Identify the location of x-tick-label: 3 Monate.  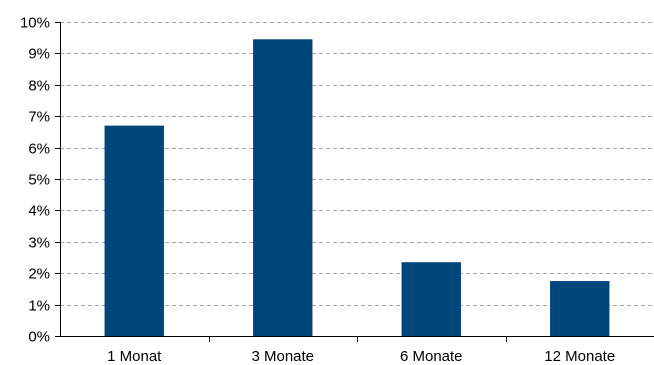
(282, 356).